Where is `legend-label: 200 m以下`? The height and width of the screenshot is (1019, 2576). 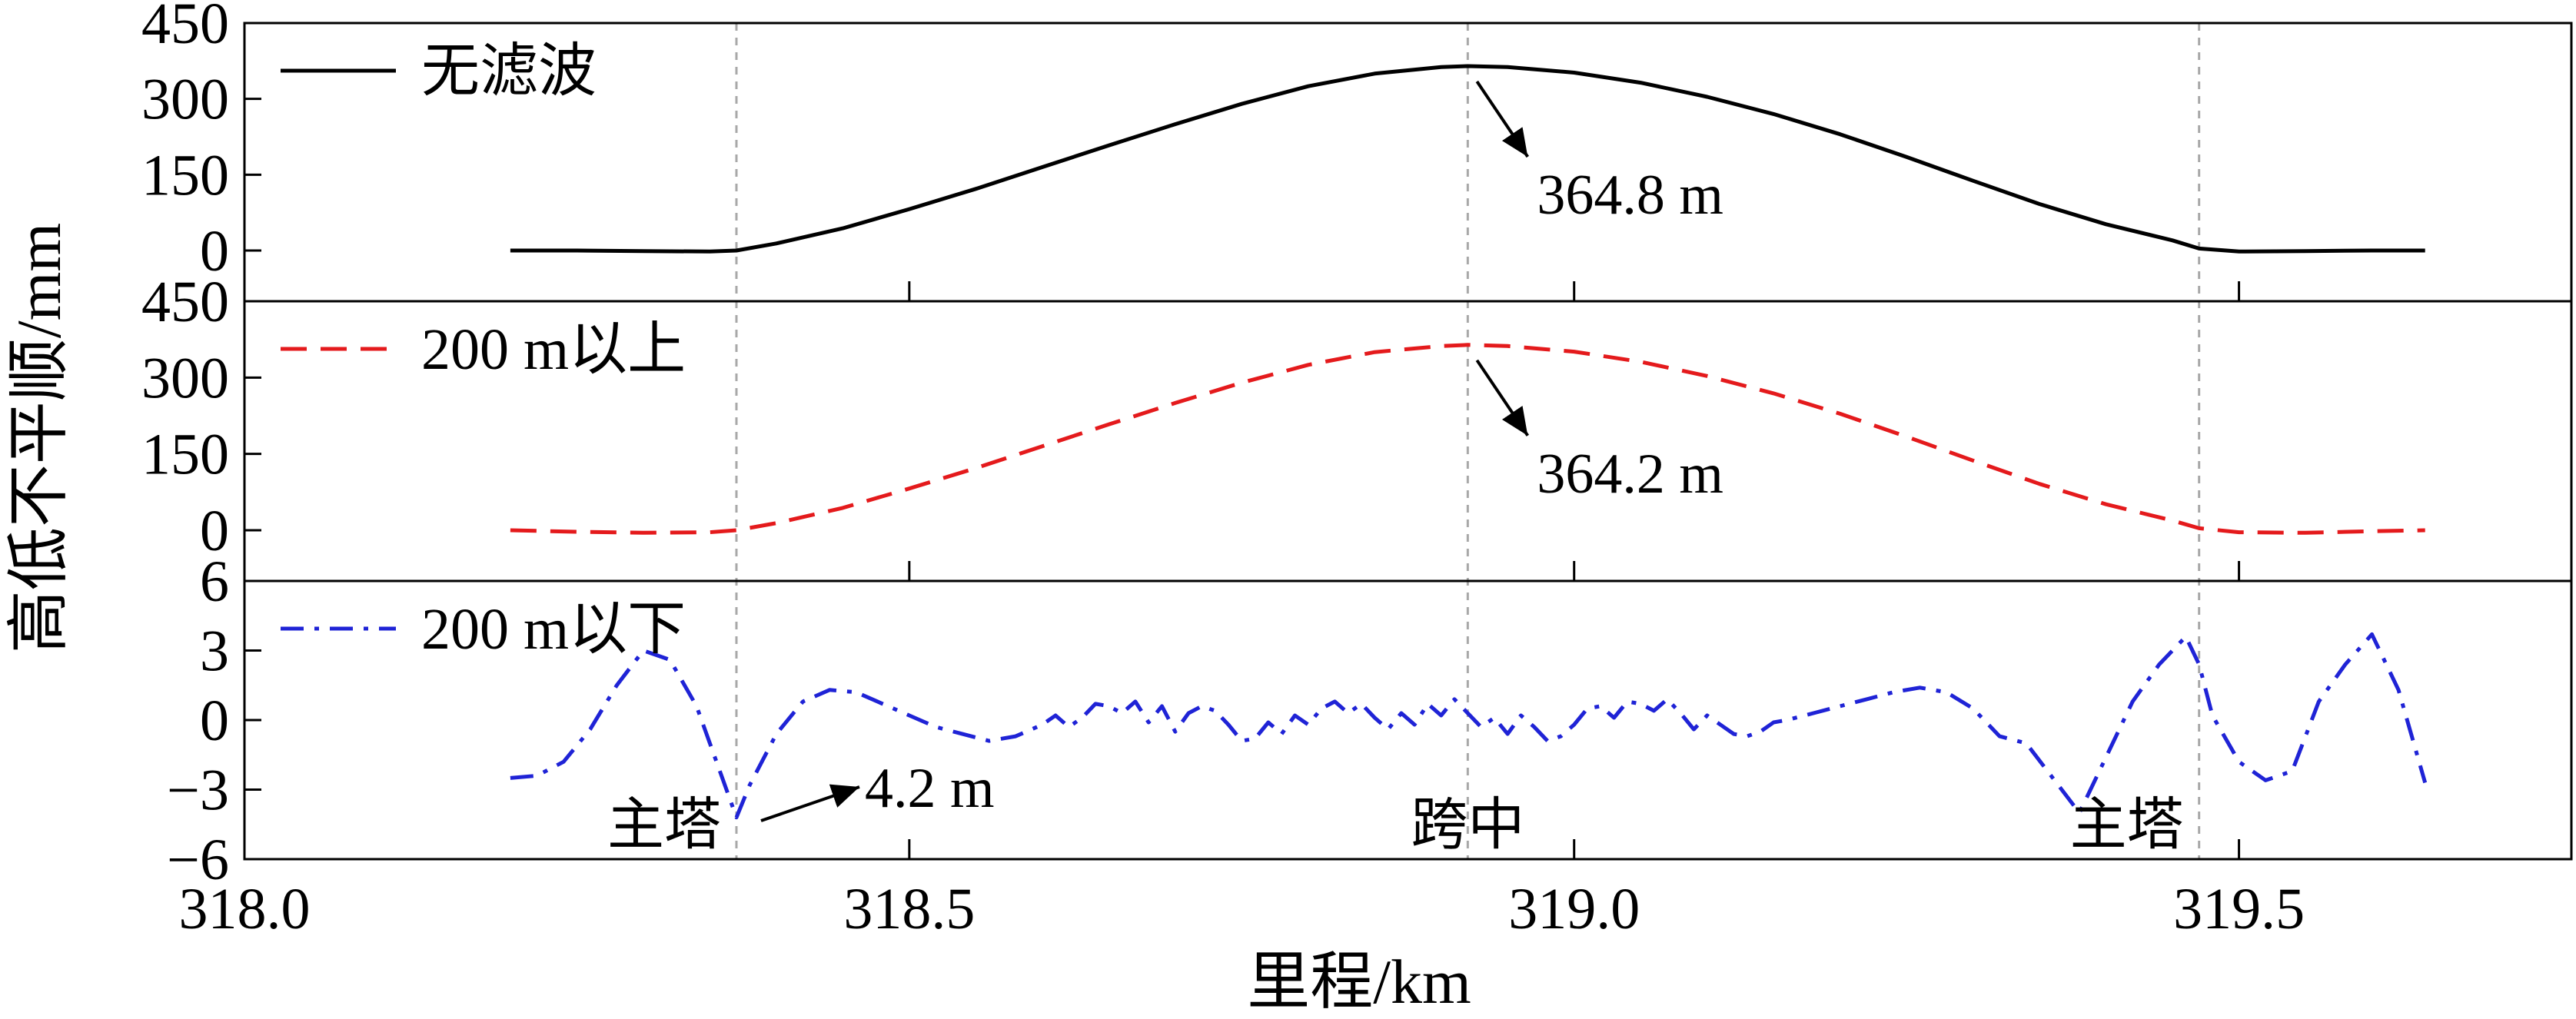
legend-label: 200 m以下 is located at coordinates (553, 630).